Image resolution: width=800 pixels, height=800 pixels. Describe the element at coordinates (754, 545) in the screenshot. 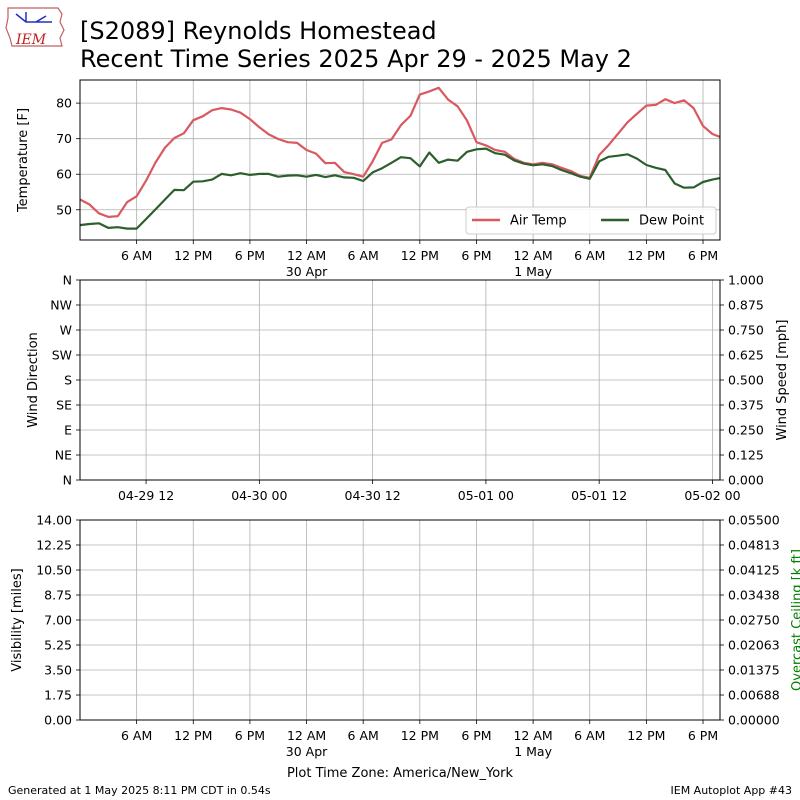

I see `ceiling-tick-label-7: 0.04813` at that location.